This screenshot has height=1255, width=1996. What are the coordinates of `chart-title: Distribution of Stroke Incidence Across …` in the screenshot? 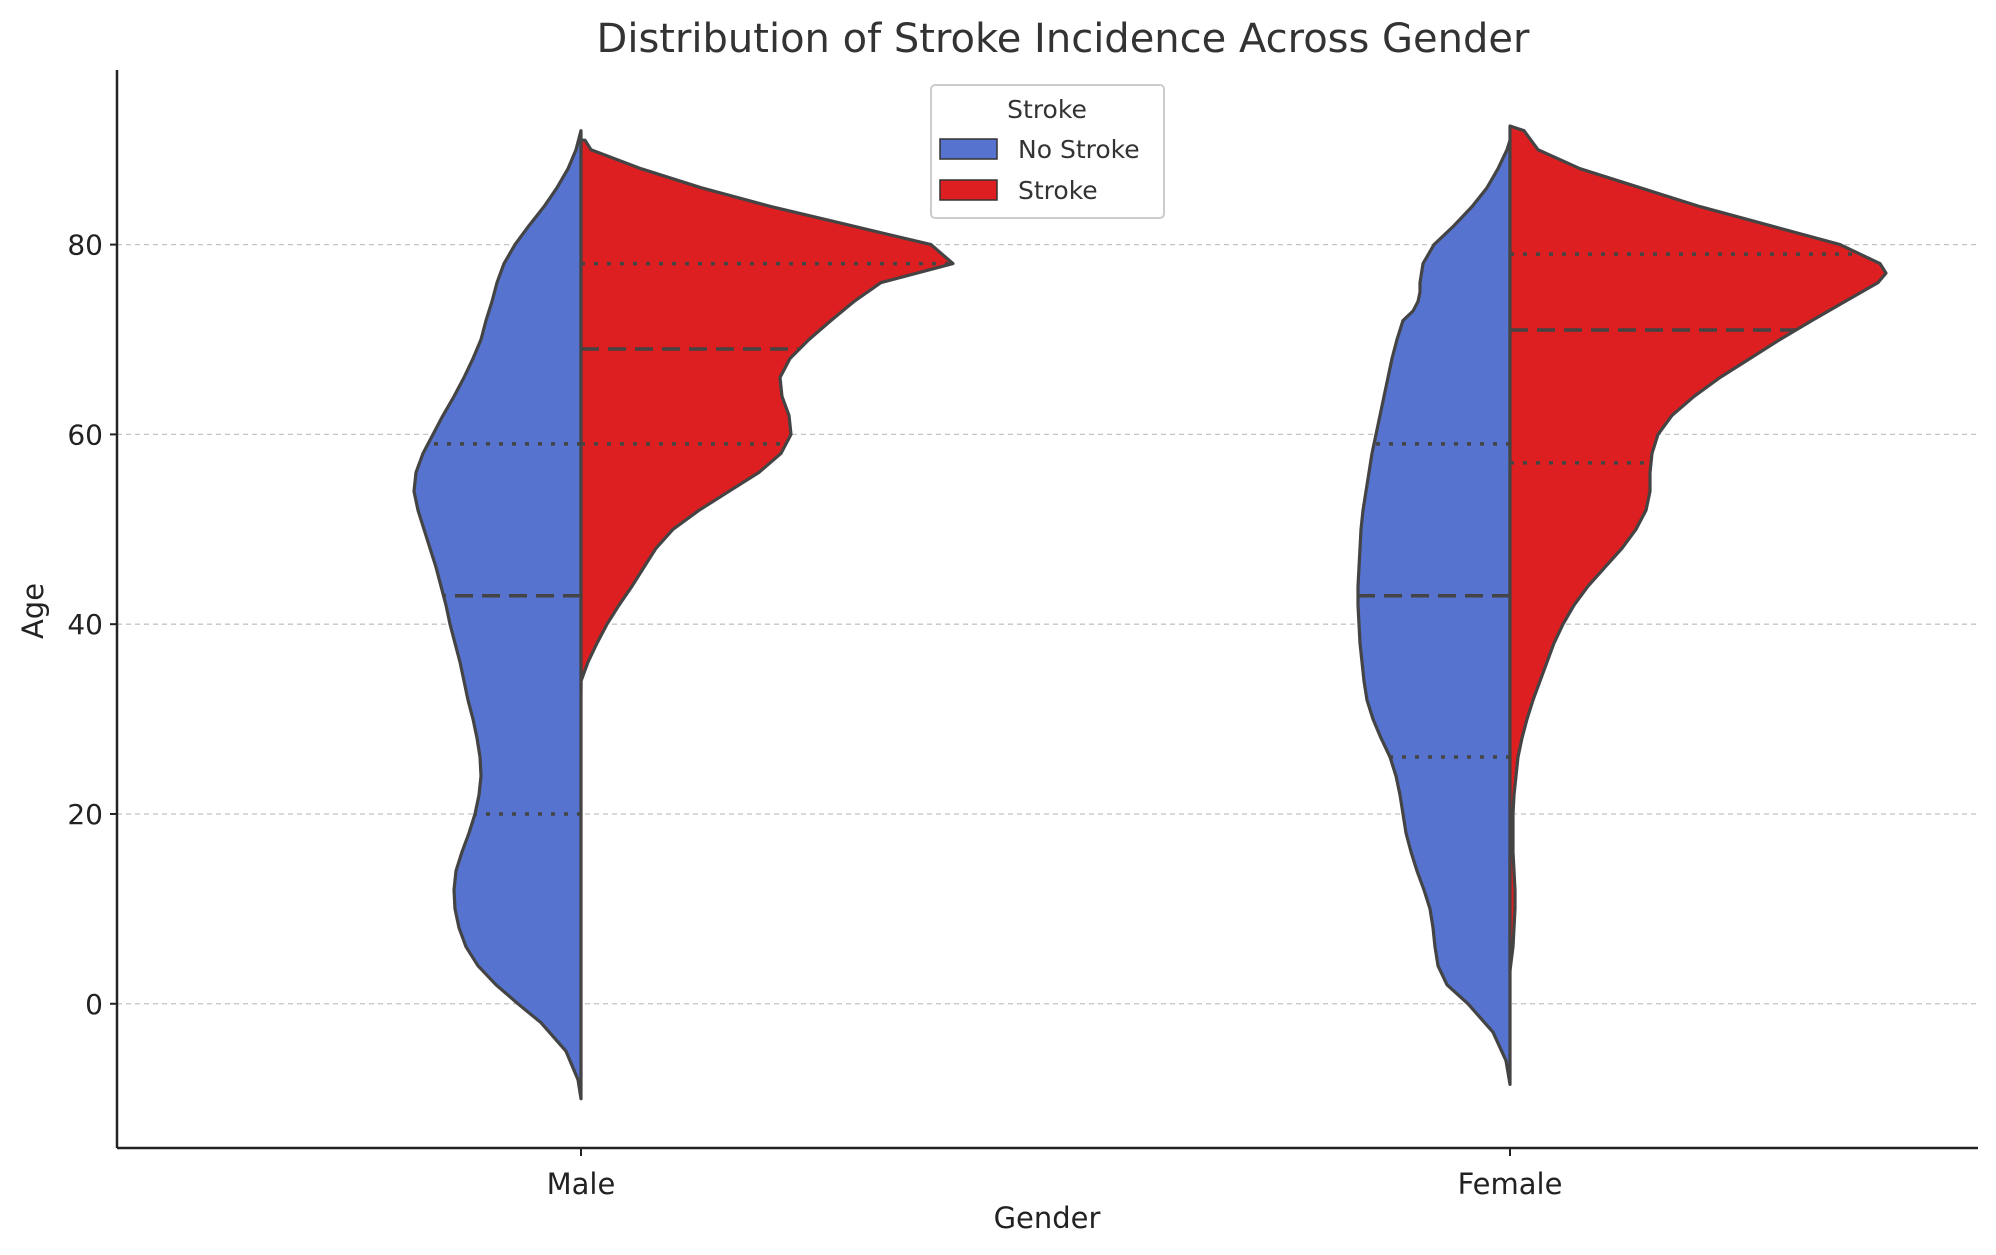 It's located at (1063, 39).